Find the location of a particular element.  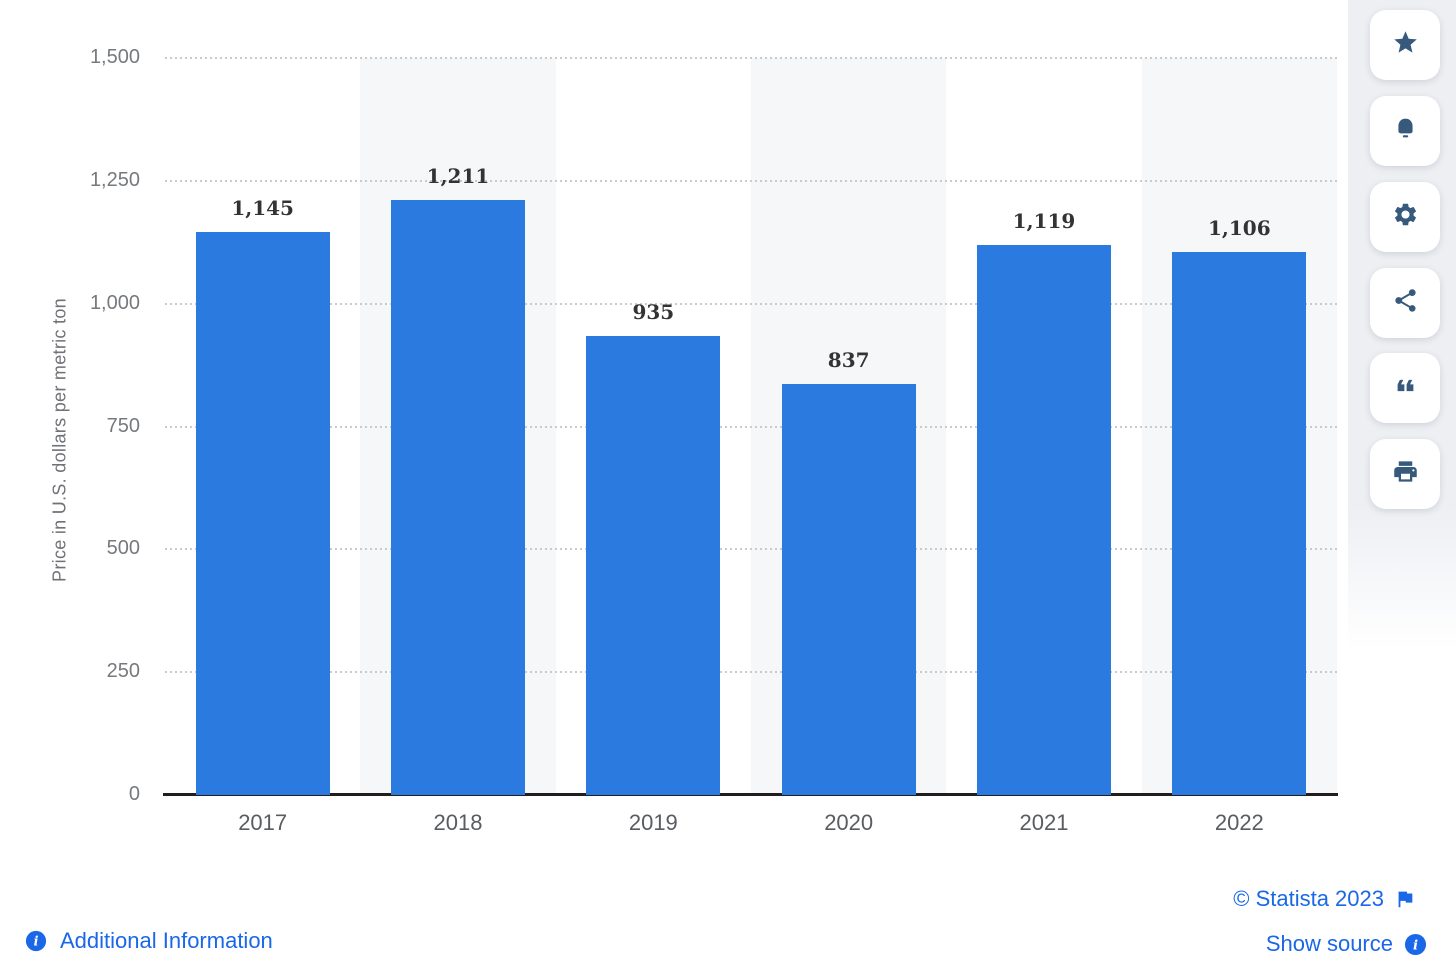

share-icon is located at coordinates (1405, 303).